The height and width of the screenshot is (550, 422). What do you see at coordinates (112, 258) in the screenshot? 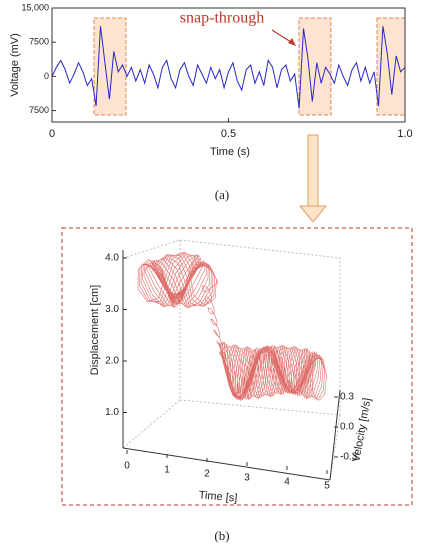
I see `z-tick-label: 4.0` at bounding box center [112, 258].